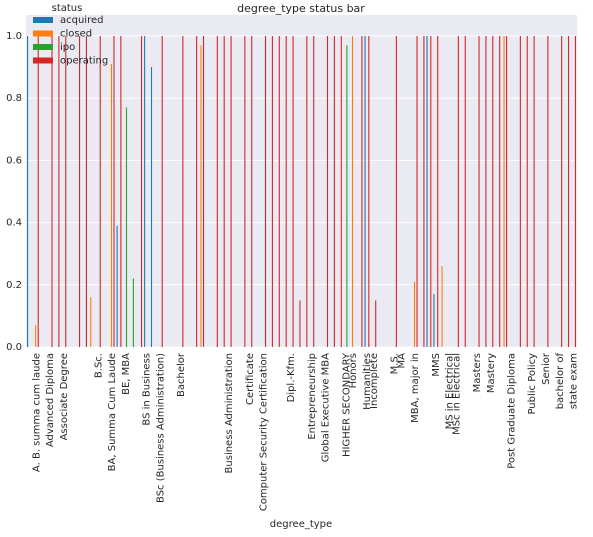 This screenshot has width=593, height=537. I want to click on y-tick-label: 0.6, so click(14, 160).